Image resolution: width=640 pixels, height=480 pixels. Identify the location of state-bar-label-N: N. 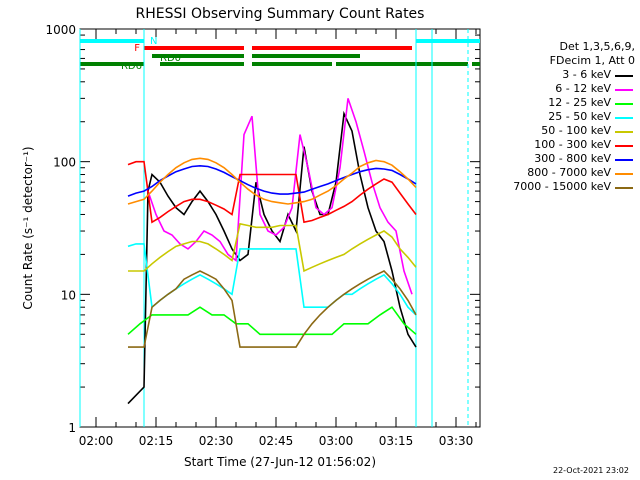
(153, 41).